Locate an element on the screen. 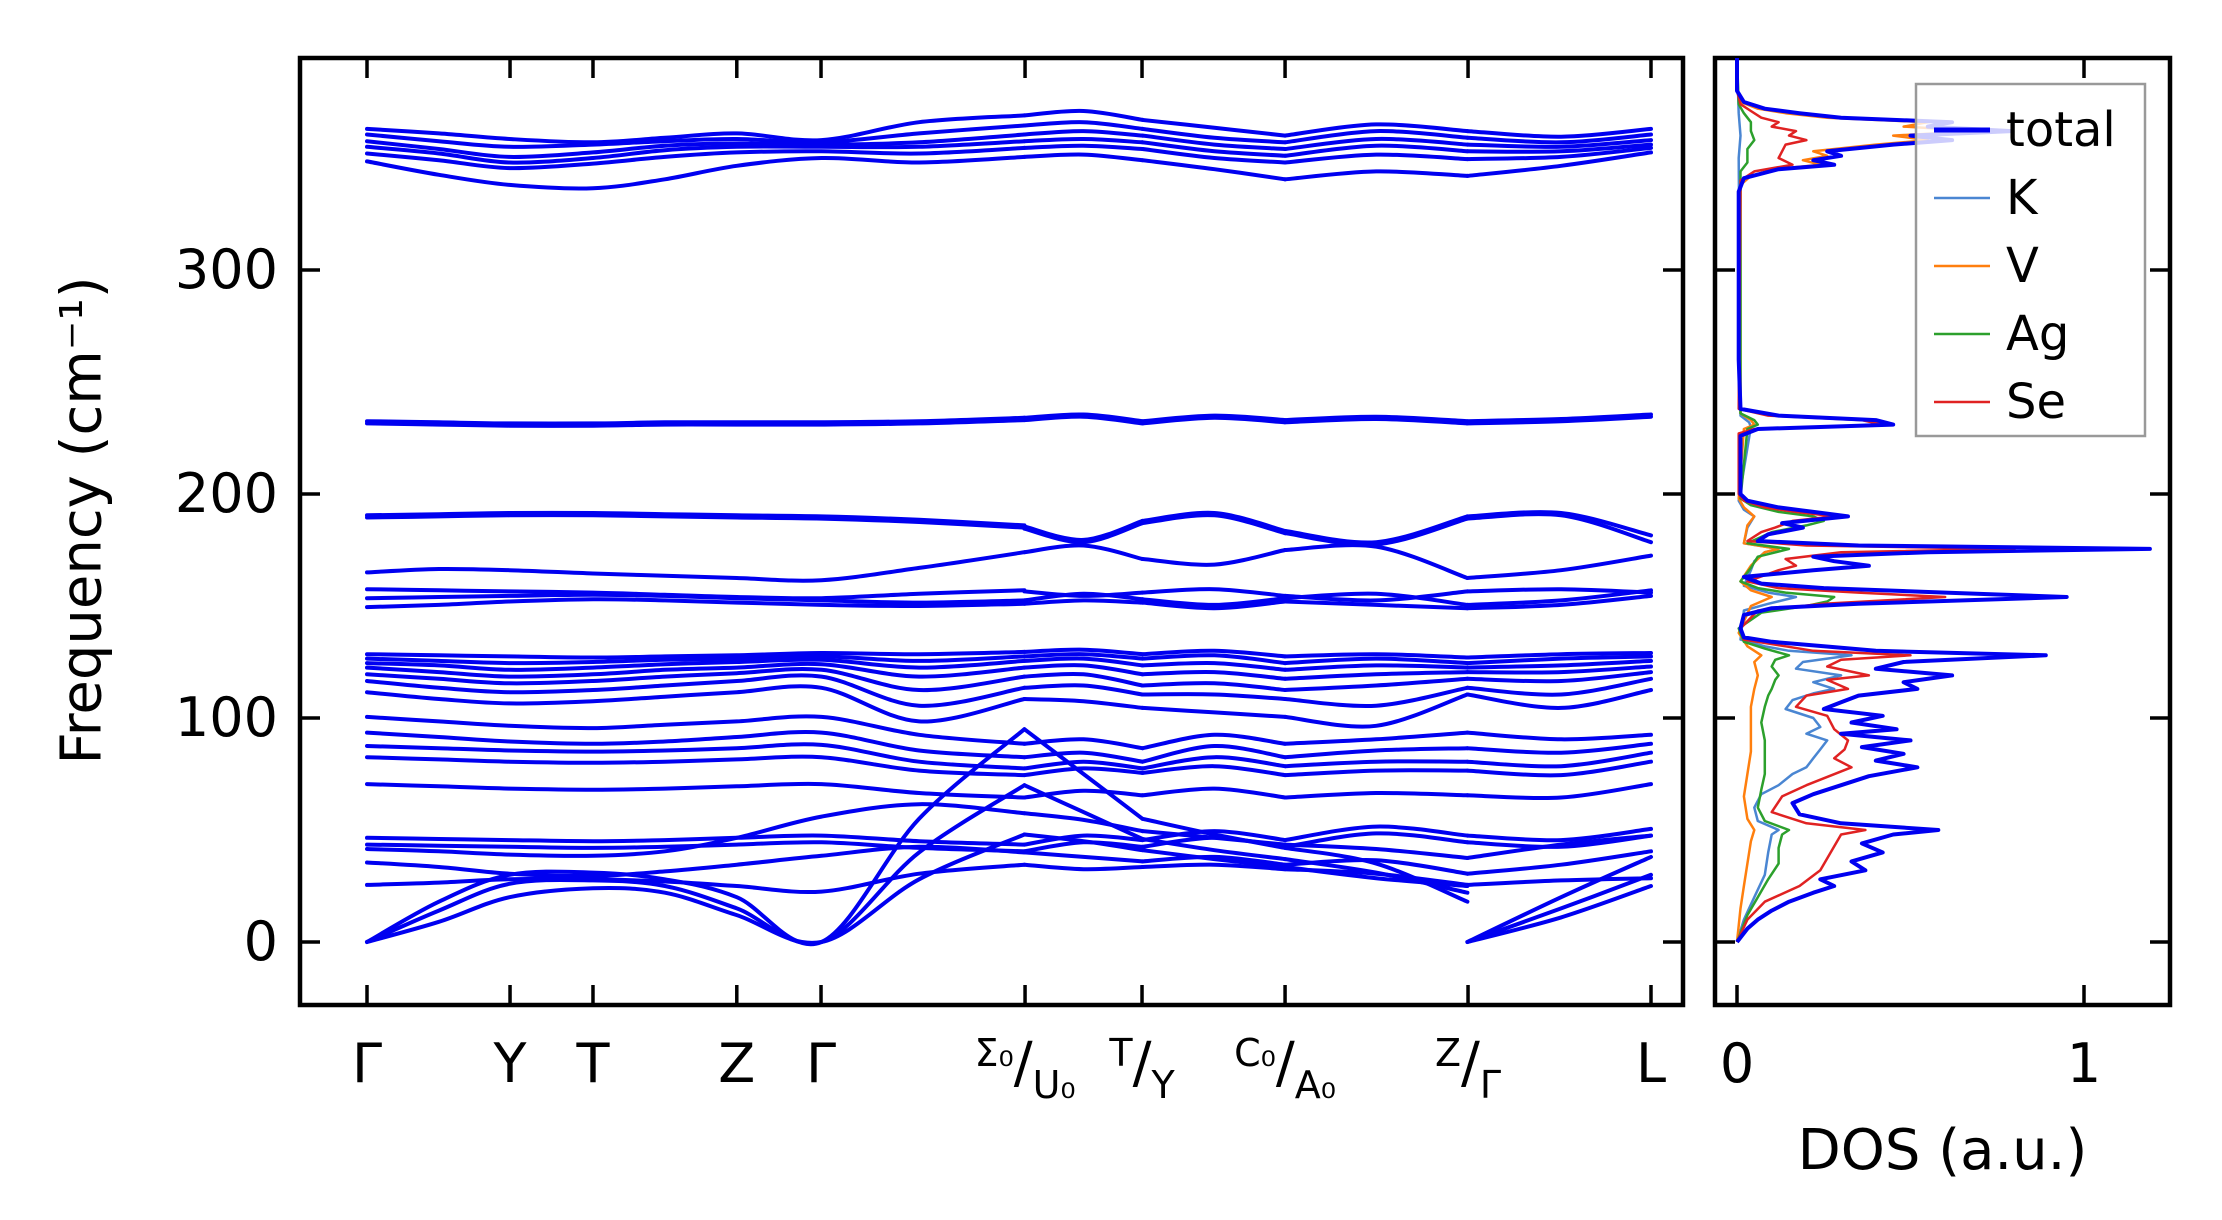 Image resolution: width=2222 pixels, height=1220 pixels. k-point-label: Z/Γ is located at coordinates (1468, 1069).